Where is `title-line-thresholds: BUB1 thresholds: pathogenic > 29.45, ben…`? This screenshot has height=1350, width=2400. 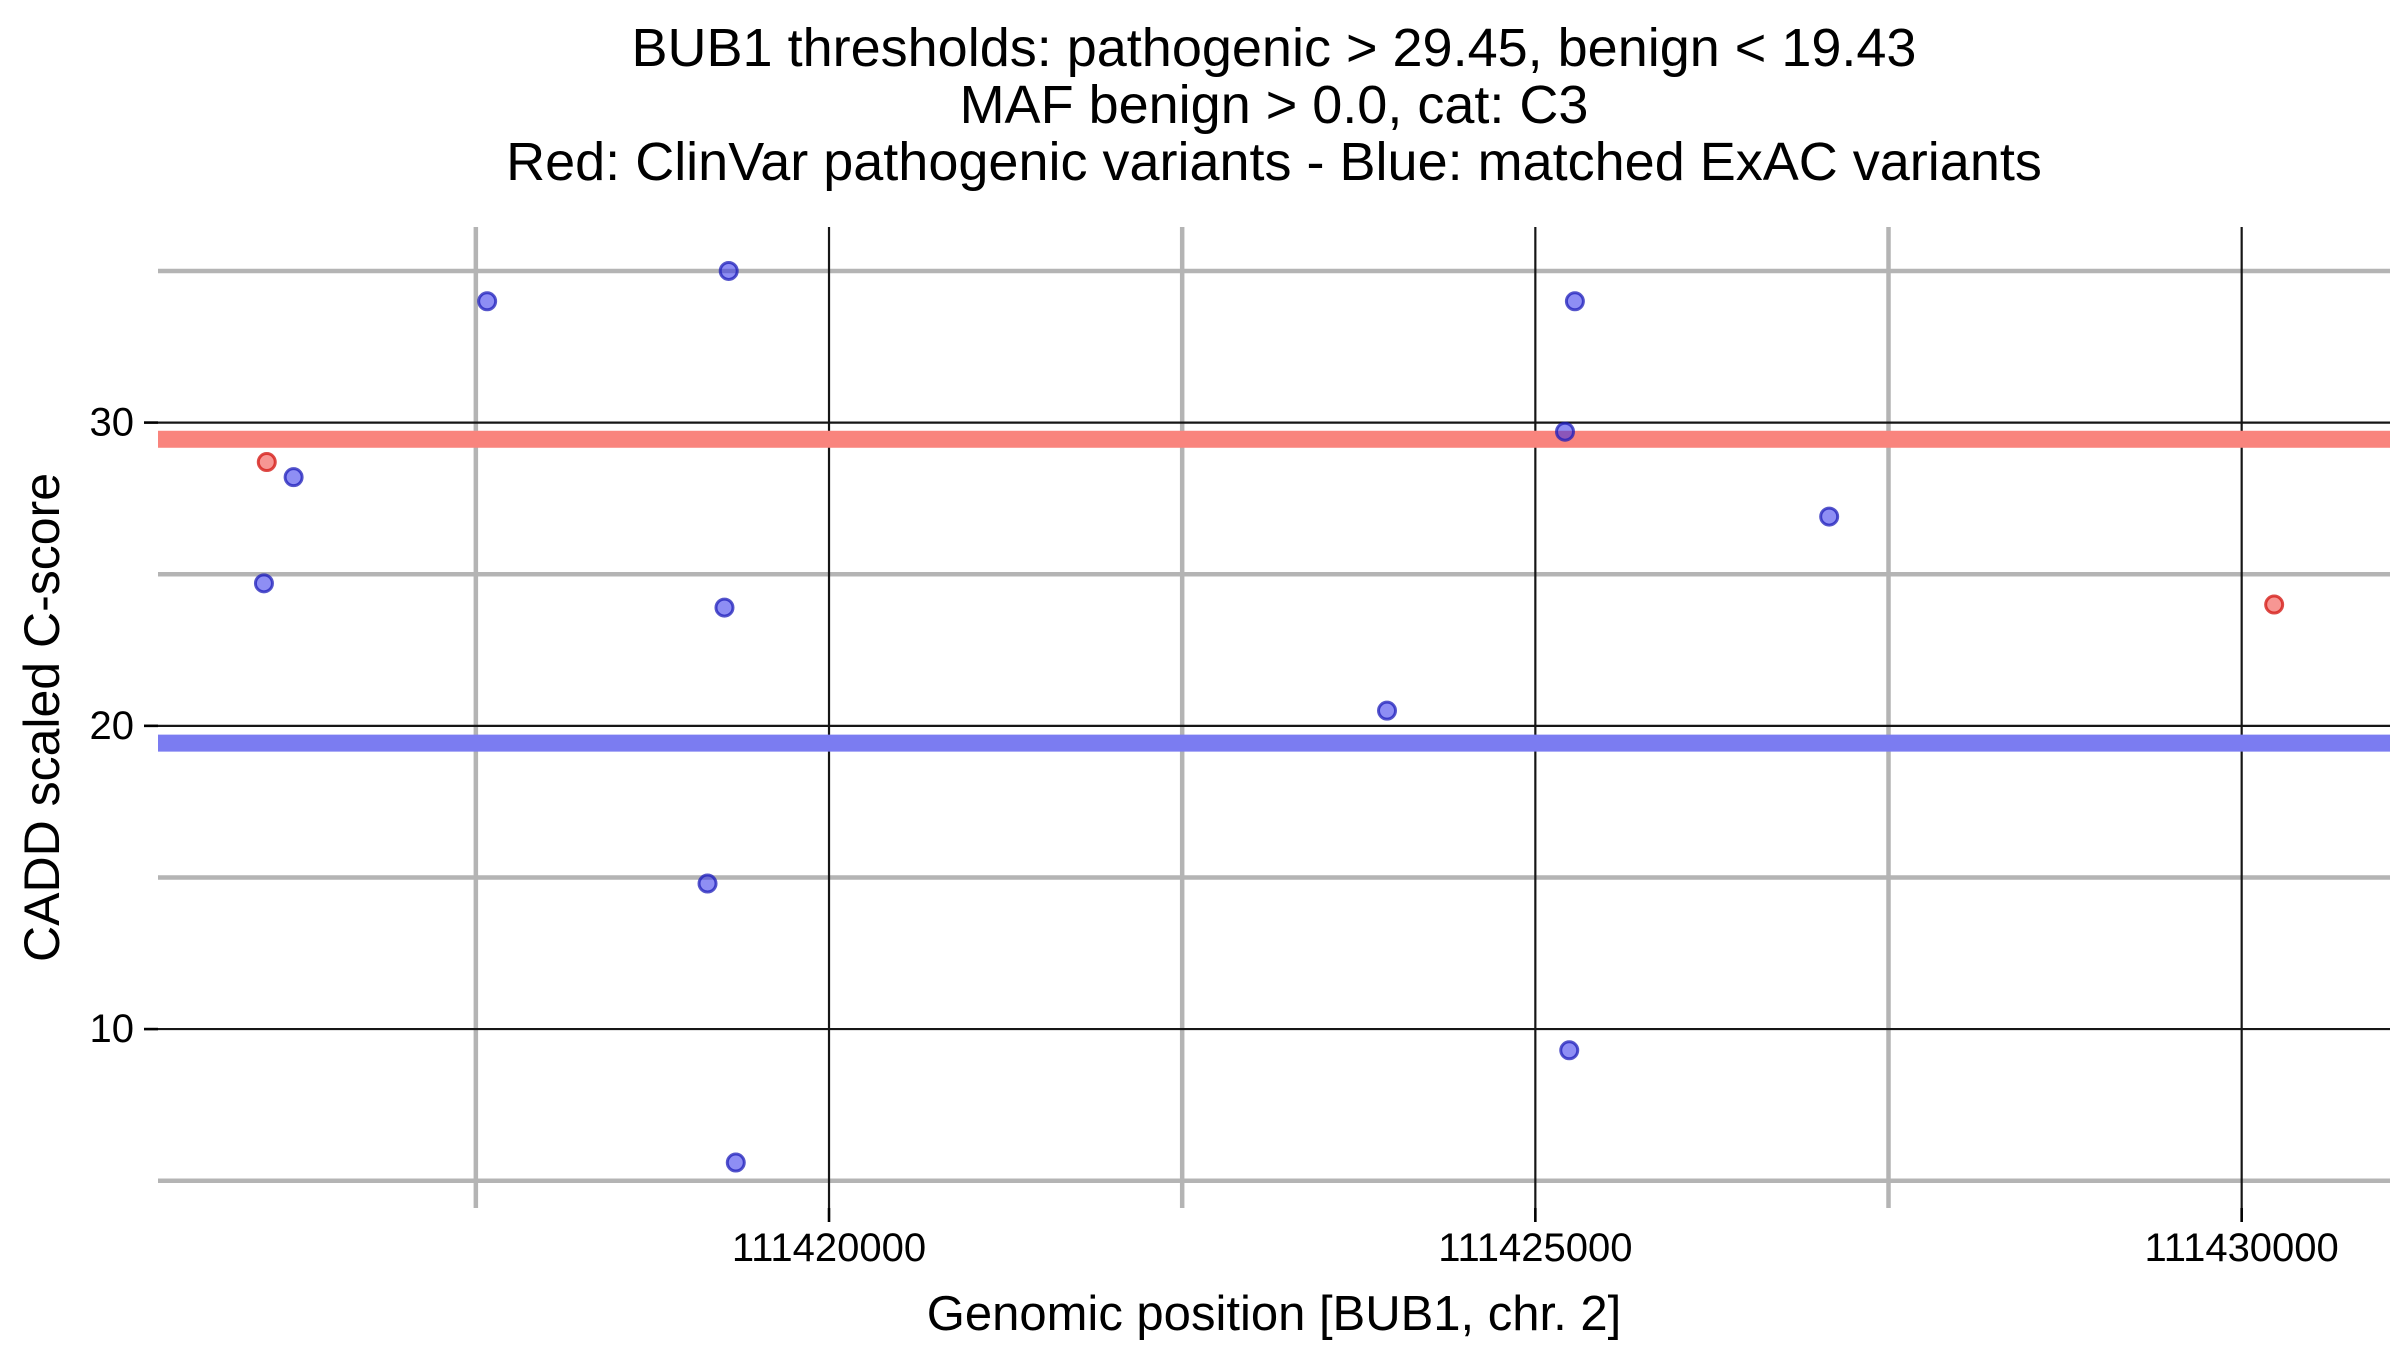 title-line-thresholds: BUB1 thresholds: pathogenic > 29.45, ben… is located at coordinates (1274, 48).